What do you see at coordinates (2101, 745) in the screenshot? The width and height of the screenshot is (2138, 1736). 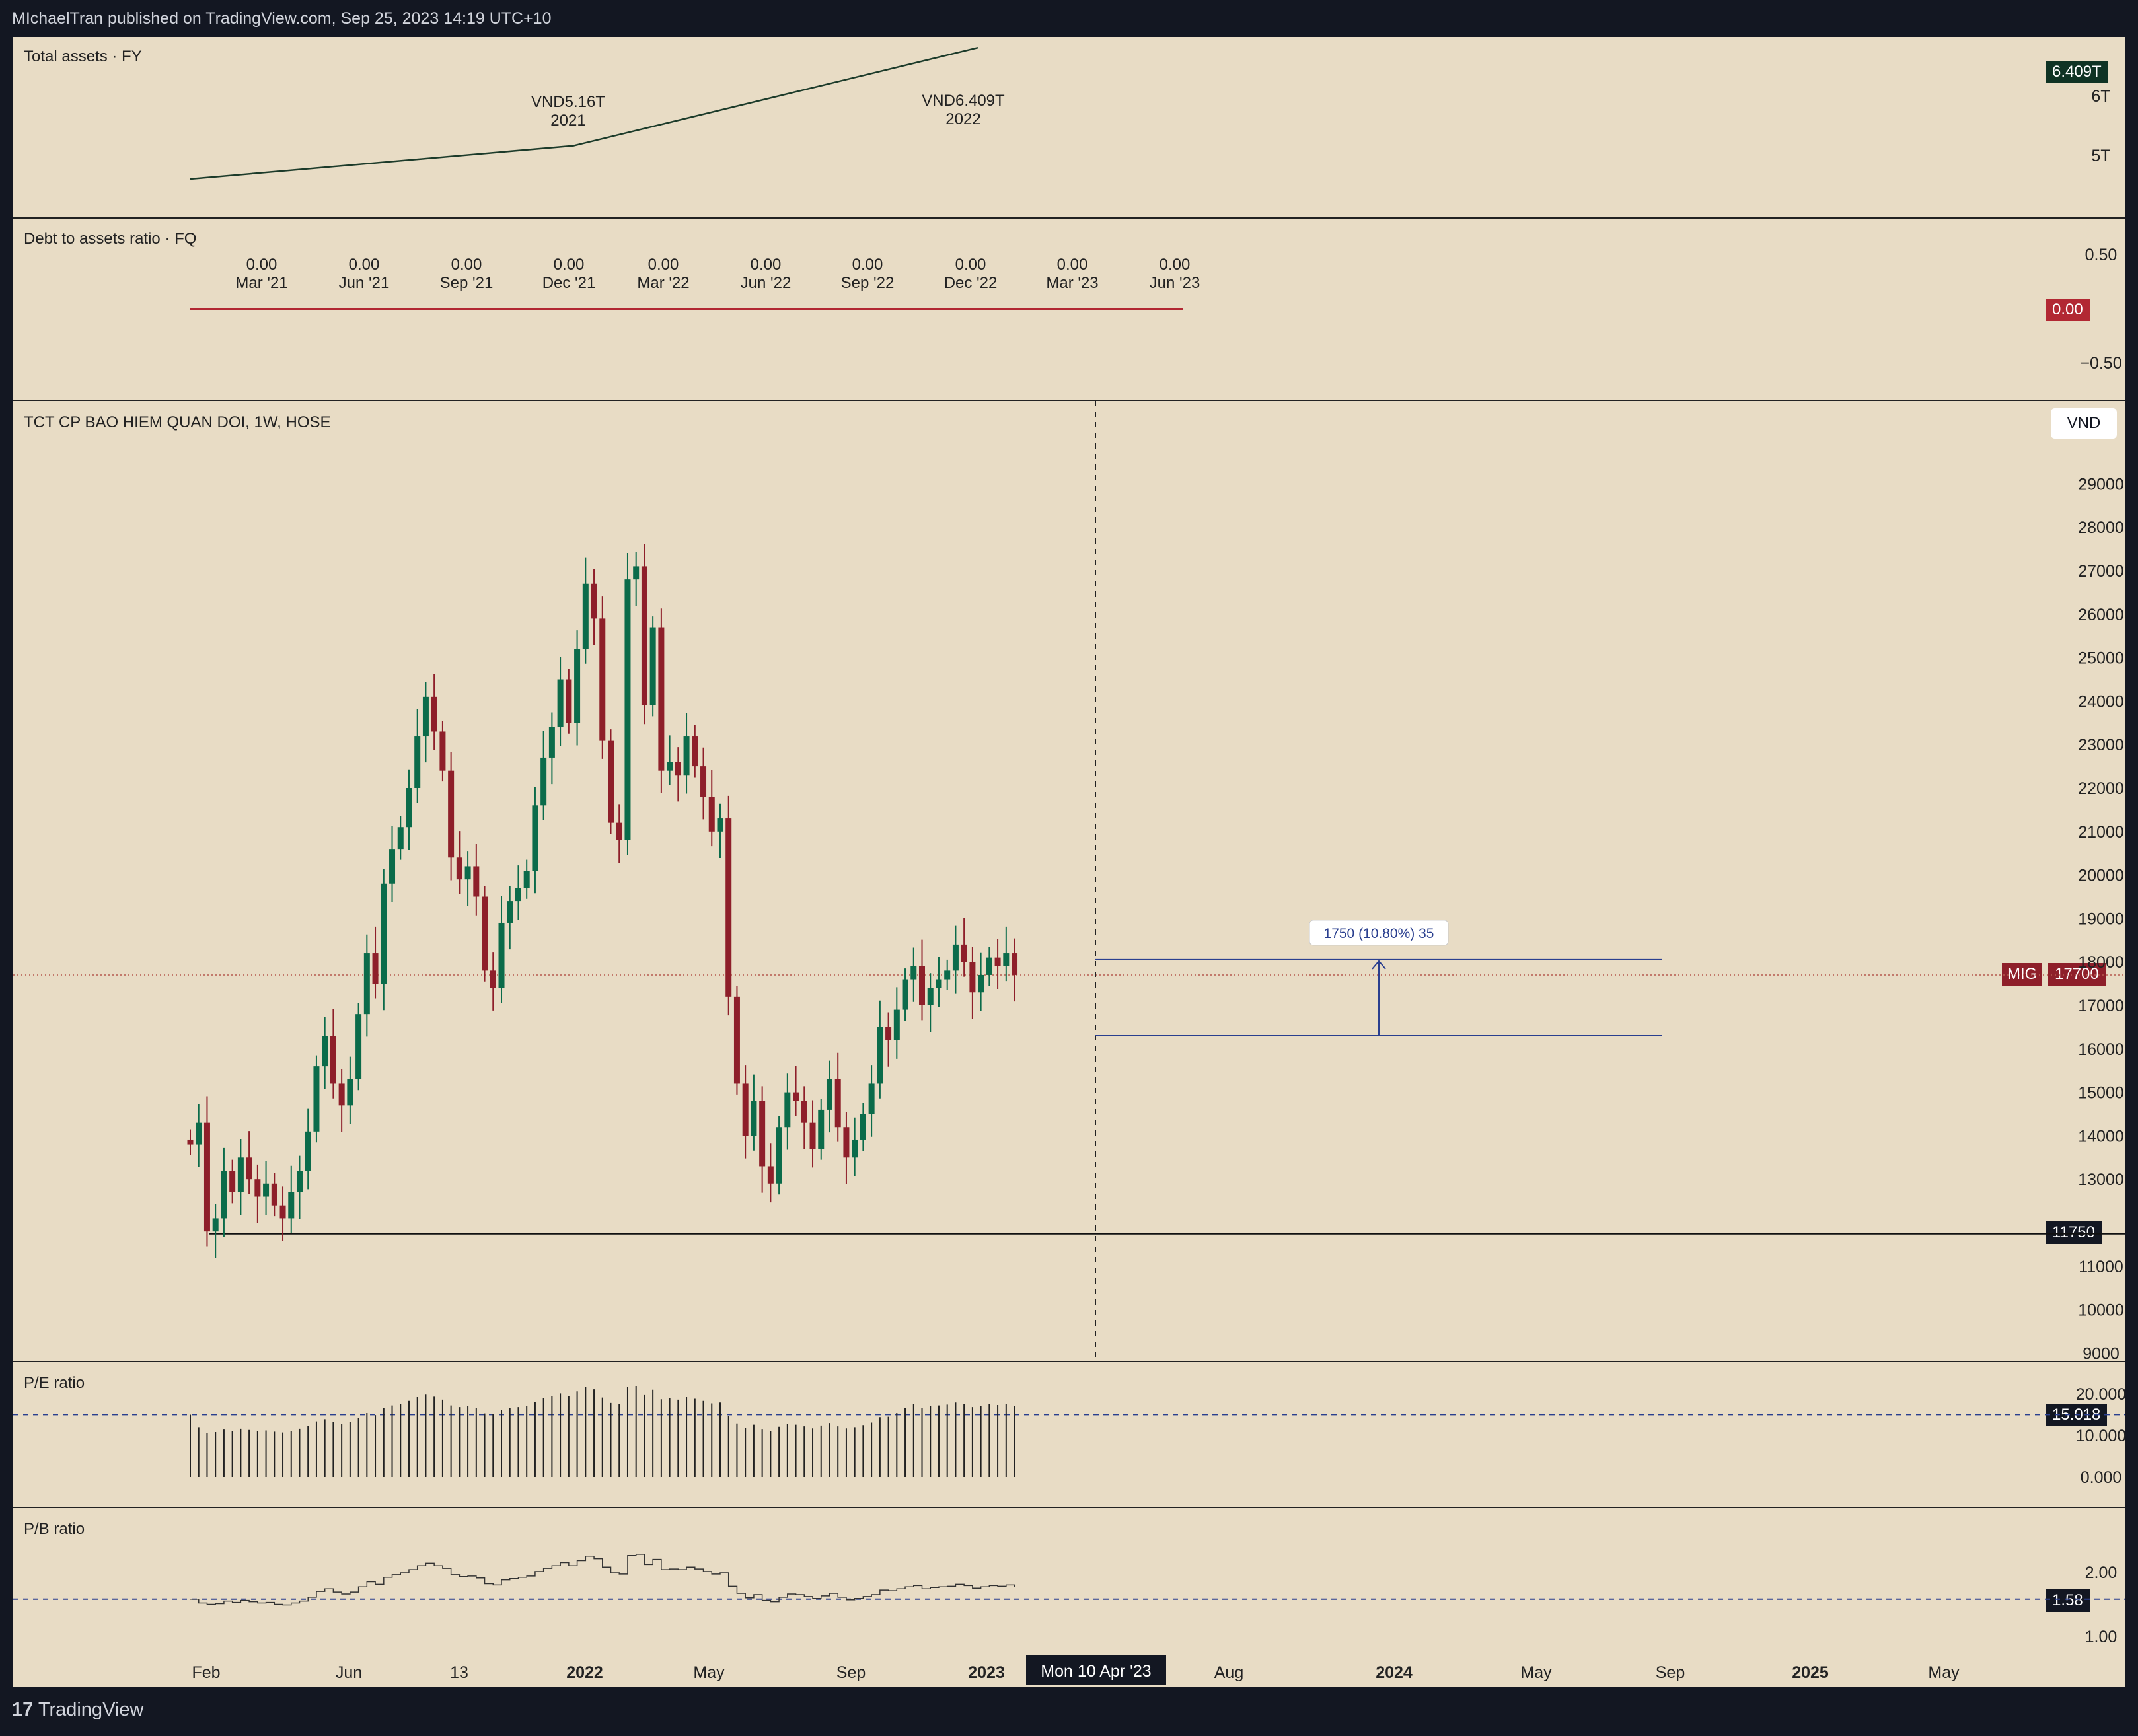 I see `y-tick-label: 23000` at bounding box center [2101, 745].